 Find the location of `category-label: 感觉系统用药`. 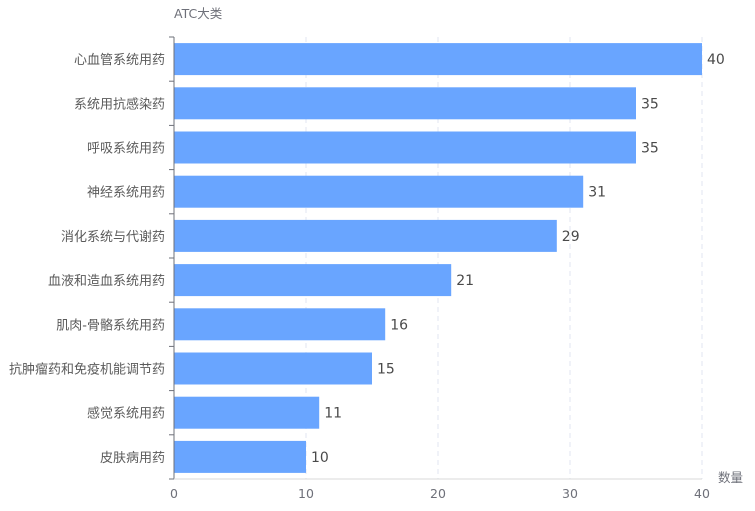

category-label: 感觉系统用药 is located at coordinates (126, 414).